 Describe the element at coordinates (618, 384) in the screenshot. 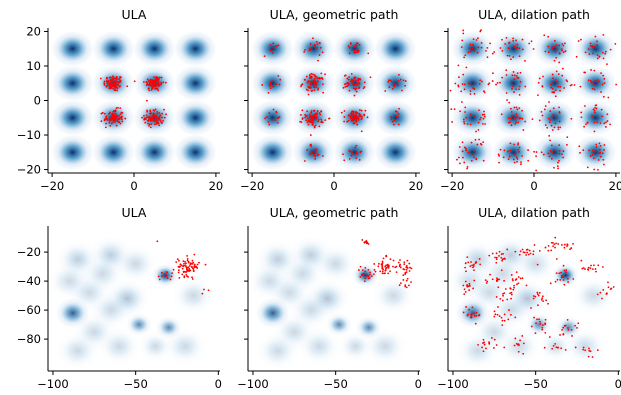

I see `x-tick-label: 0` at that location.